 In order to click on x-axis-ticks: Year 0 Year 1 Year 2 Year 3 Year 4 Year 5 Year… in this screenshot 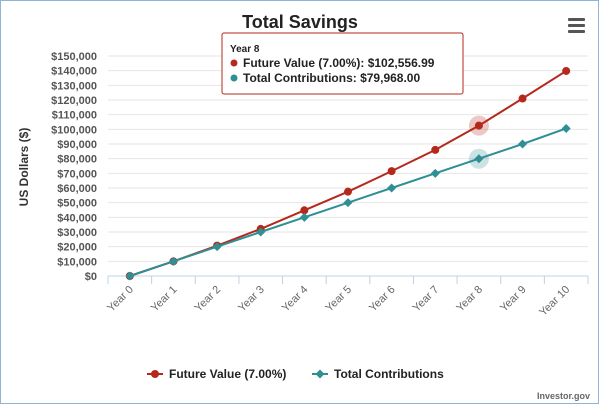, I will do `click(338, 301)`.